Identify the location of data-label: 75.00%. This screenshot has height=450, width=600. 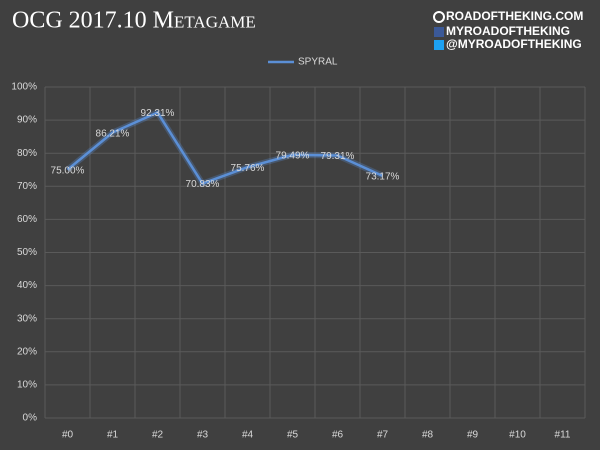
(68, 170).